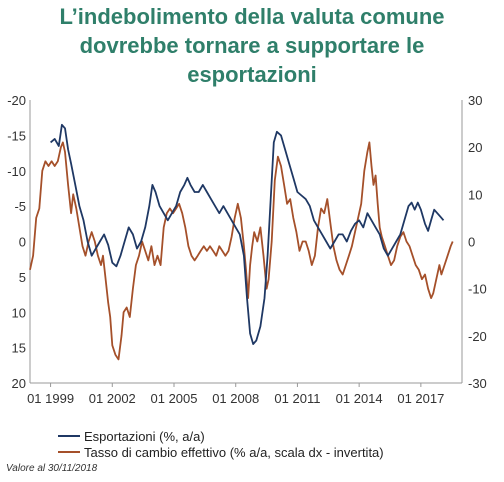 This screenshot has width=504, height=482. I want to click on title-line-3: esportazioni, so click(252, 74).